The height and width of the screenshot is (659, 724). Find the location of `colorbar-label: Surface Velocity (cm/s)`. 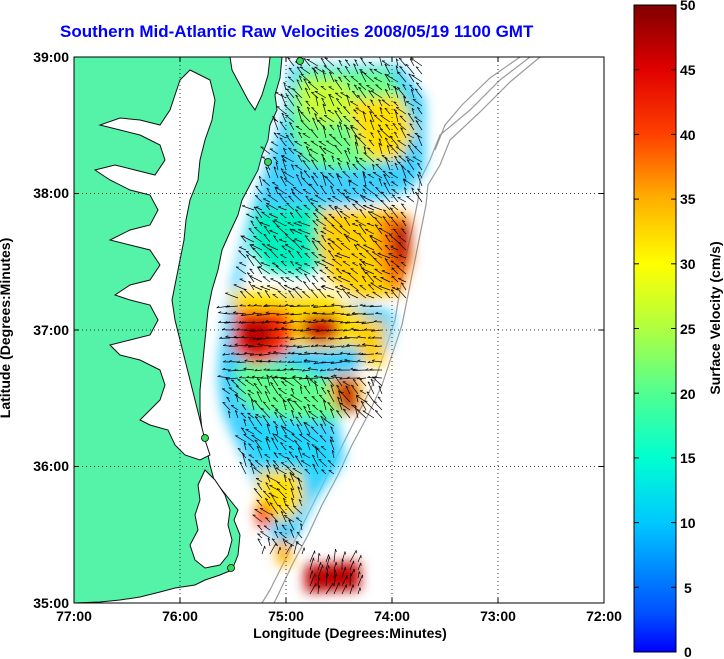

colorbar-label: Surface Velocity (cm/s) is located at coordinates (715, 318).